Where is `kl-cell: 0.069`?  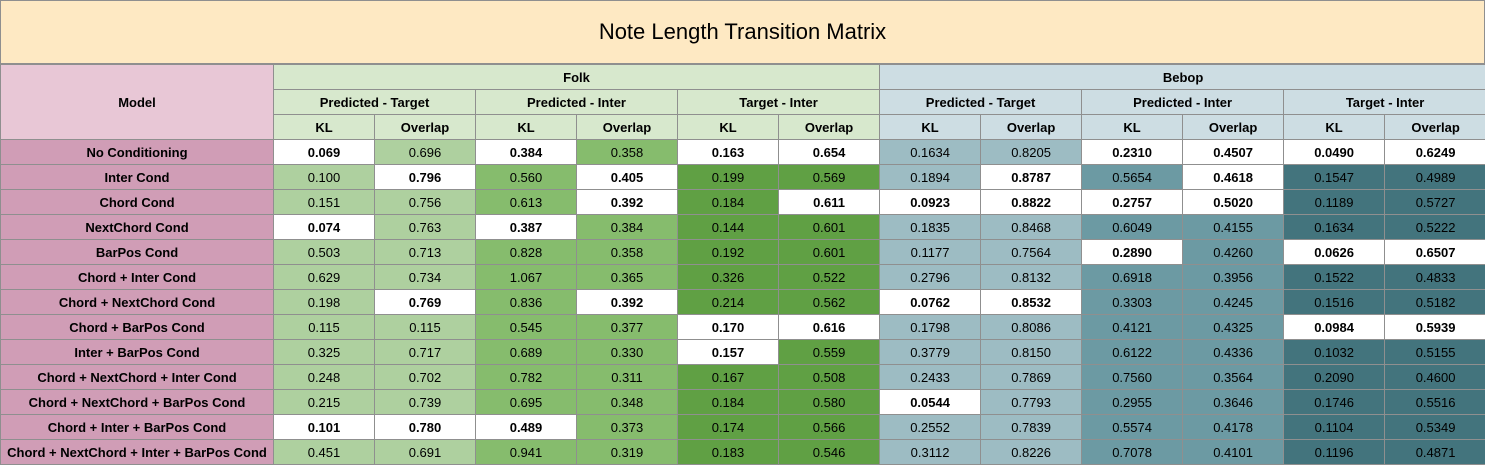
kl-cell: 0.069 is located at coordinates (324, 152).